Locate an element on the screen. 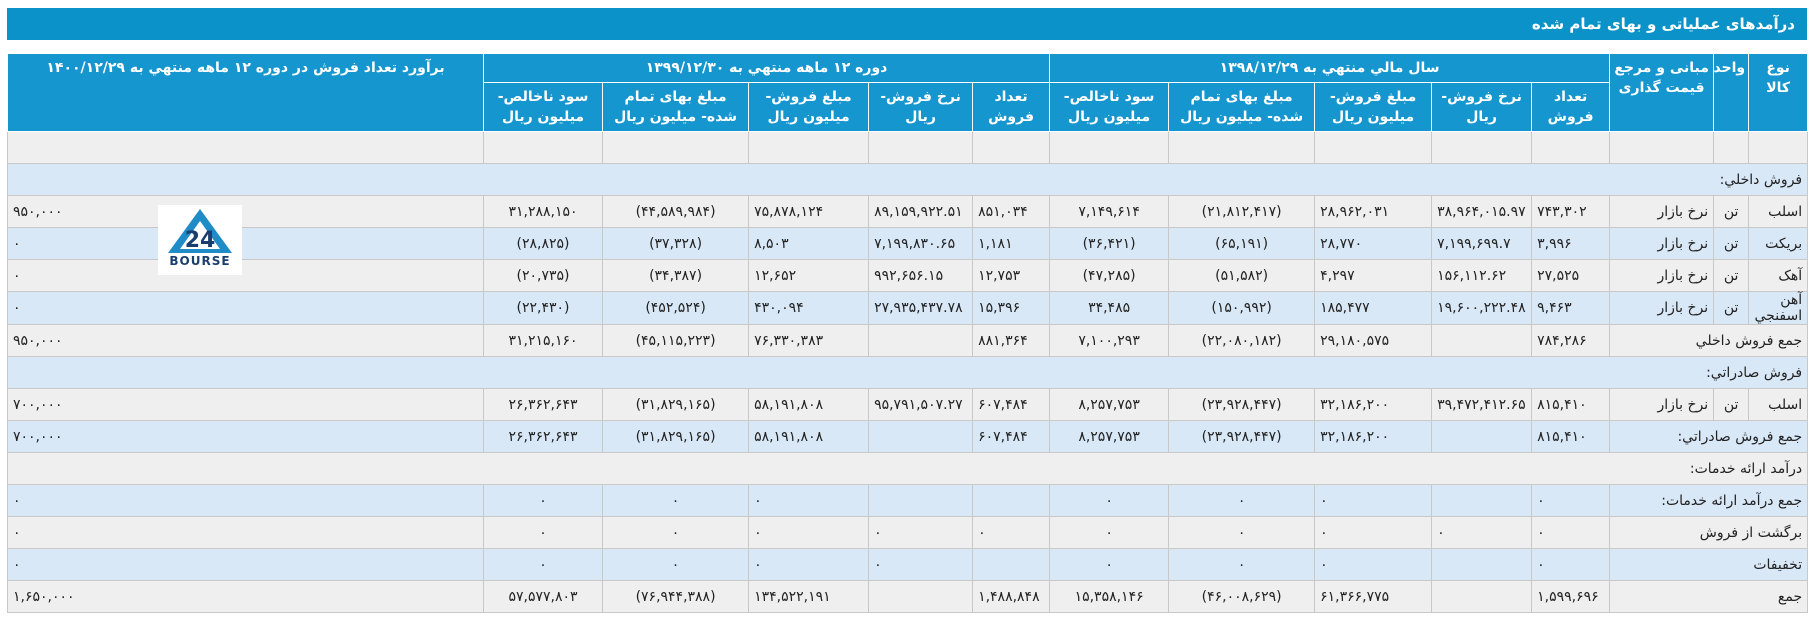 The height and width of the screenshot is (629, 1809). total-label: جمع درآمد ارائه خدمات: is located at coordinates (1709, 500).